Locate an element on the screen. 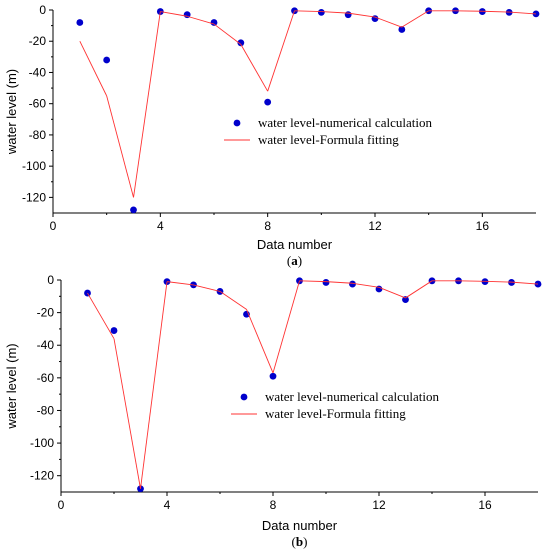  panel-label-letter: b is located at coordinates (299, 541).